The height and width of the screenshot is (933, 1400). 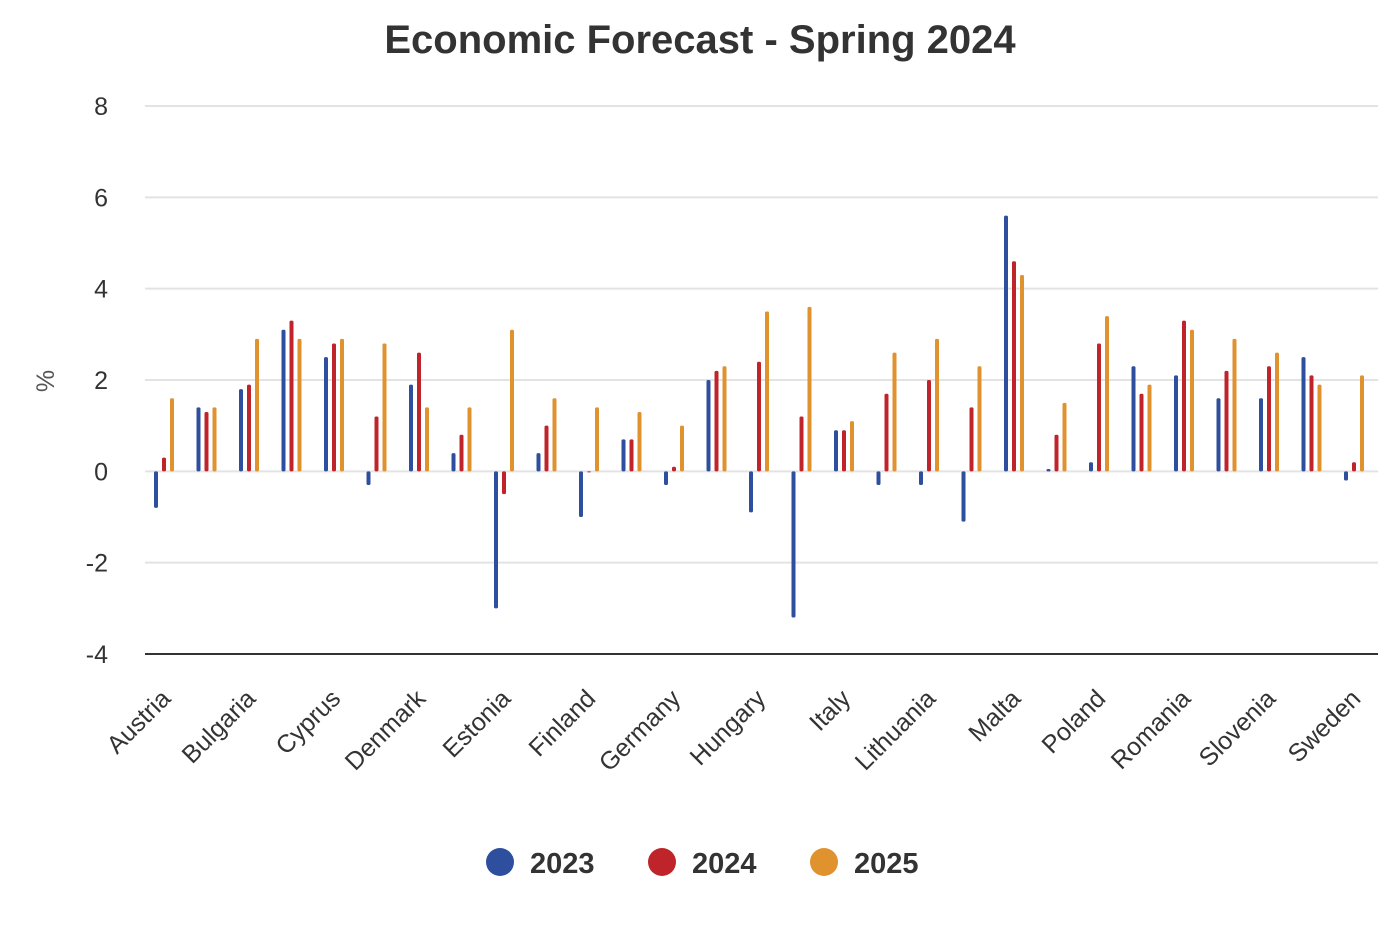 What do you see at coordinates (1354, 467) in the screenshot?
I see `bar-2024-sweden` at bounding box center [1354, 467].